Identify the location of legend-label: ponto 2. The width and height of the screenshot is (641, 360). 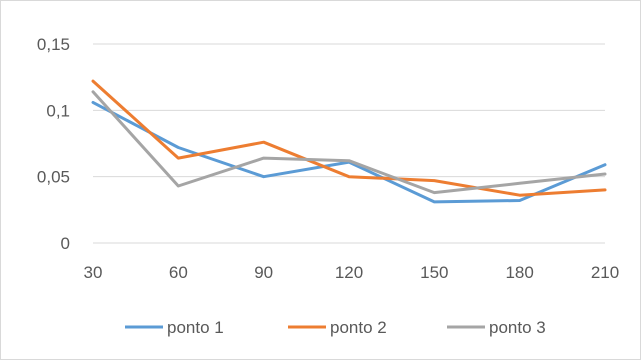
(358, 327).